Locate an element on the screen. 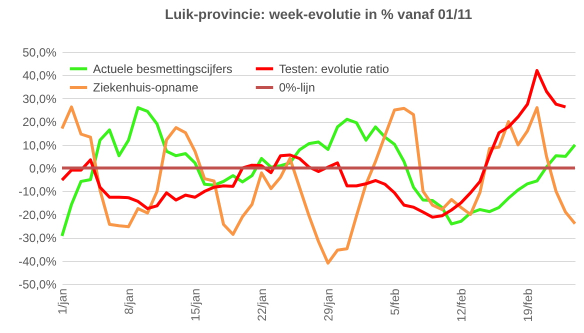 The width and height of the screenshot is (584, 333). legend-label: Testen: evolutie ratio is located at coordinates (334, 69).